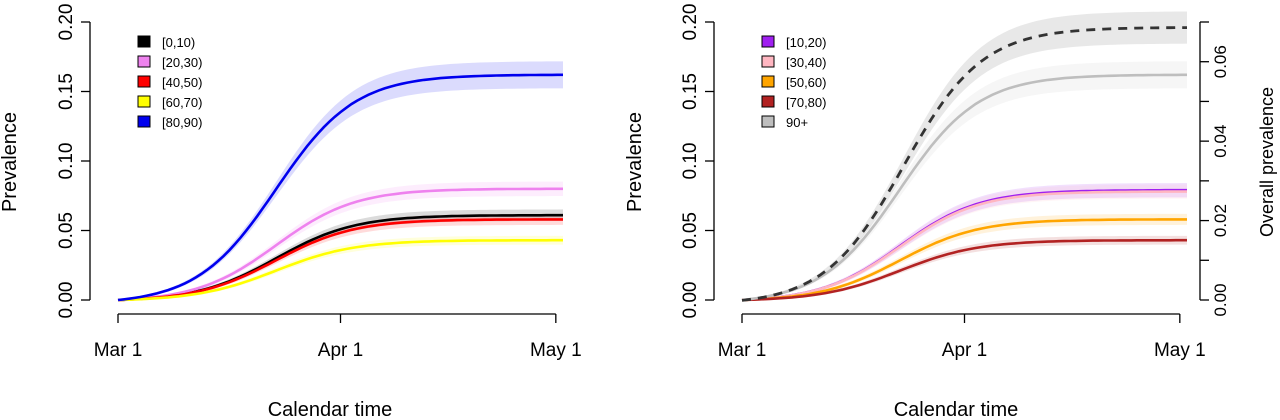  Describe the element at coordinates (635, 162) in the screenshot. I see `right-y-axis-title: Prevalence` at that location.